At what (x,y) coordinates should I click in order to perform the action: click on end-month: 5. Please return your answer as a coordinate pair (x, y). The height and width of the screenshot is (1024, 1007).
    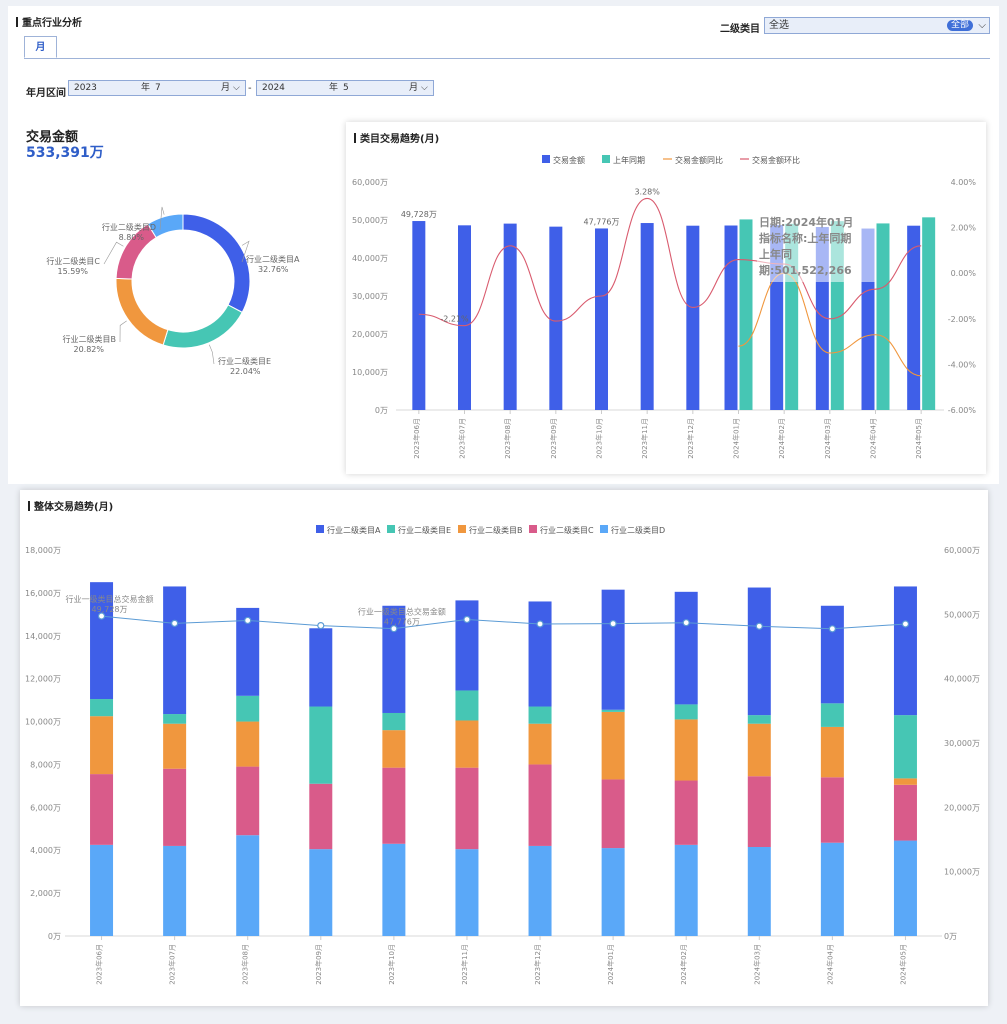
    Looking at the image, I should click on (346, 88).